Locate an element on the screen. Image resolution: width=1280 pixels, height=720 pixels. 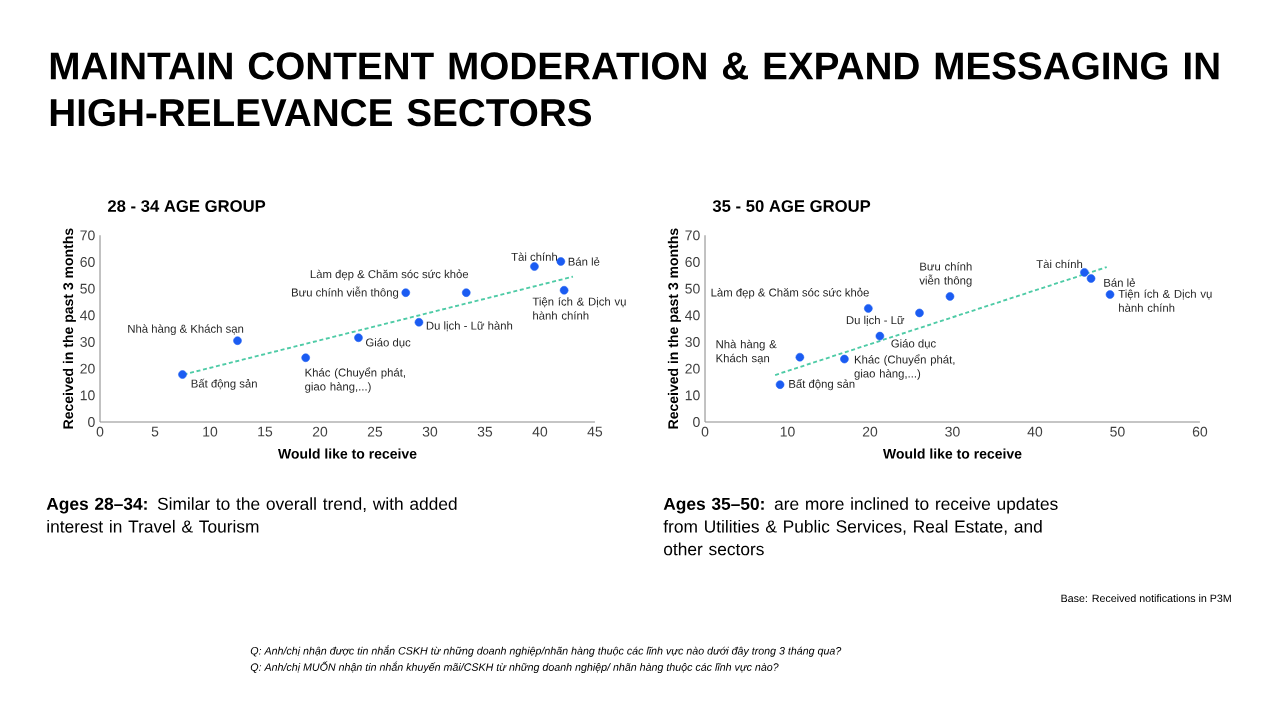
x-tick-label: 5 is located at coordinates (155, 431).